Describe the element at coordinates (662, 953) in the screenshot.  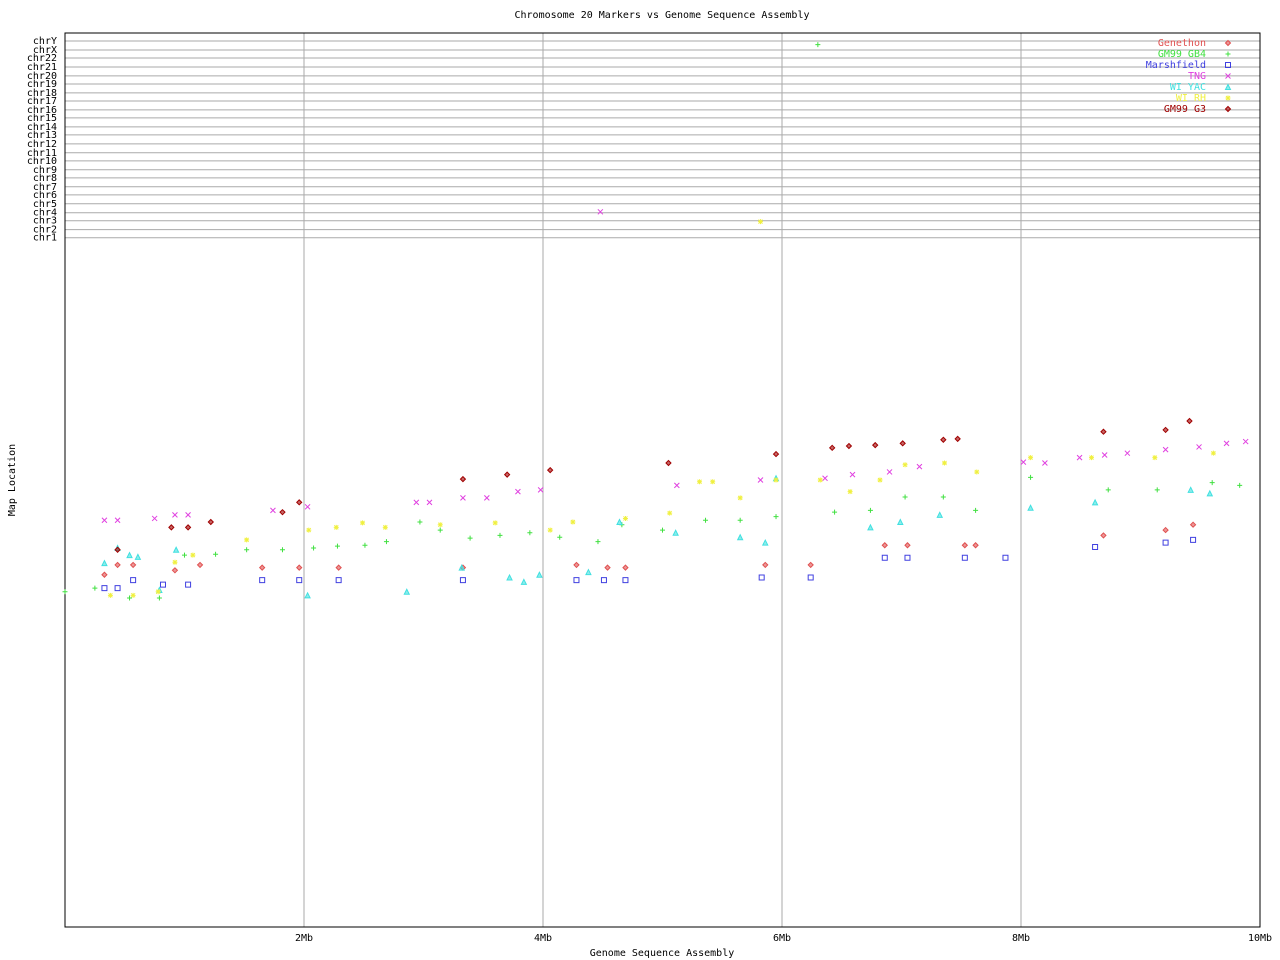
I see `x-axis-label: Genome Sequence Assembly` at that location.